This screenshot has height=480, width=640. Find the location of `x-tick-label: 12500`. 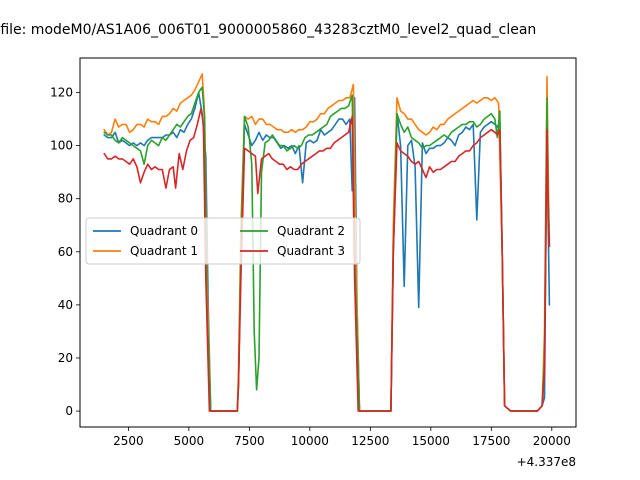

x-tick-label: 12500 is located at coordinates (370, 441).